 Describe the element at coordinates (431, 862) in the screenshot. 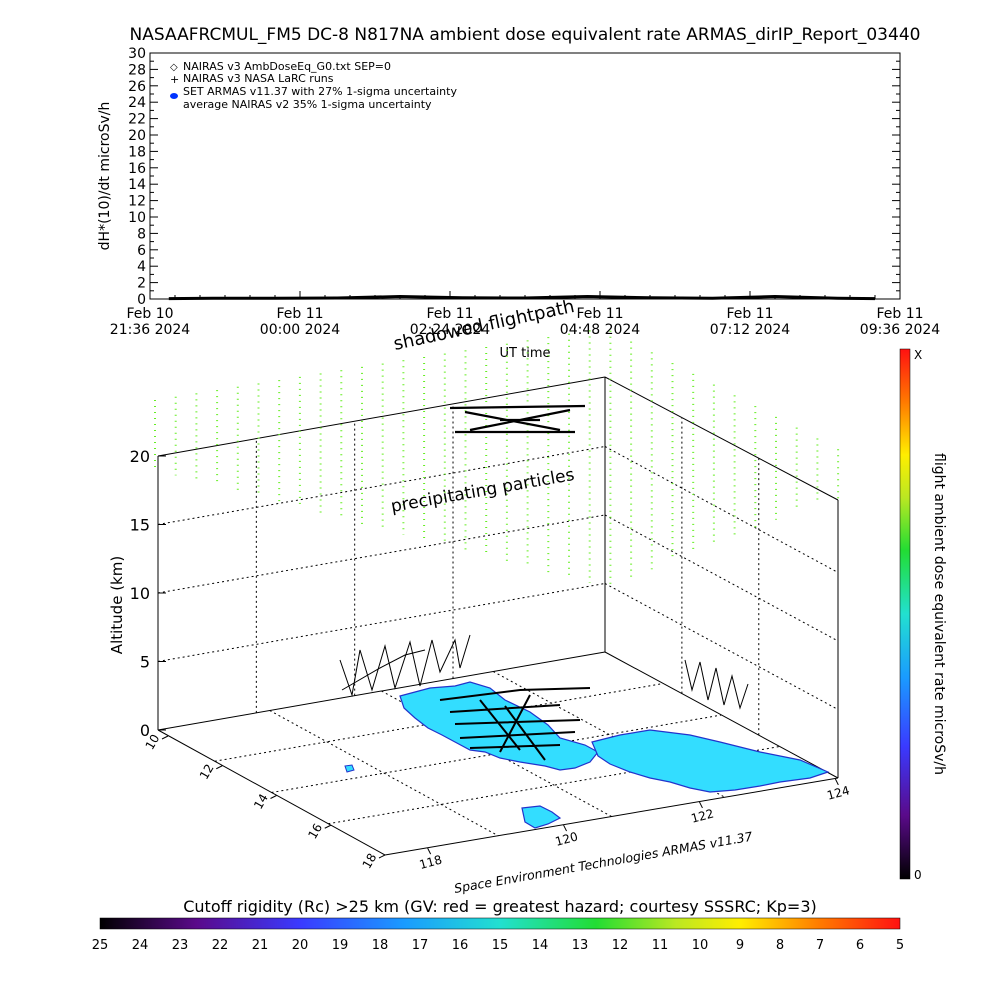

I see `longitude-tick-label: 118` at that location.